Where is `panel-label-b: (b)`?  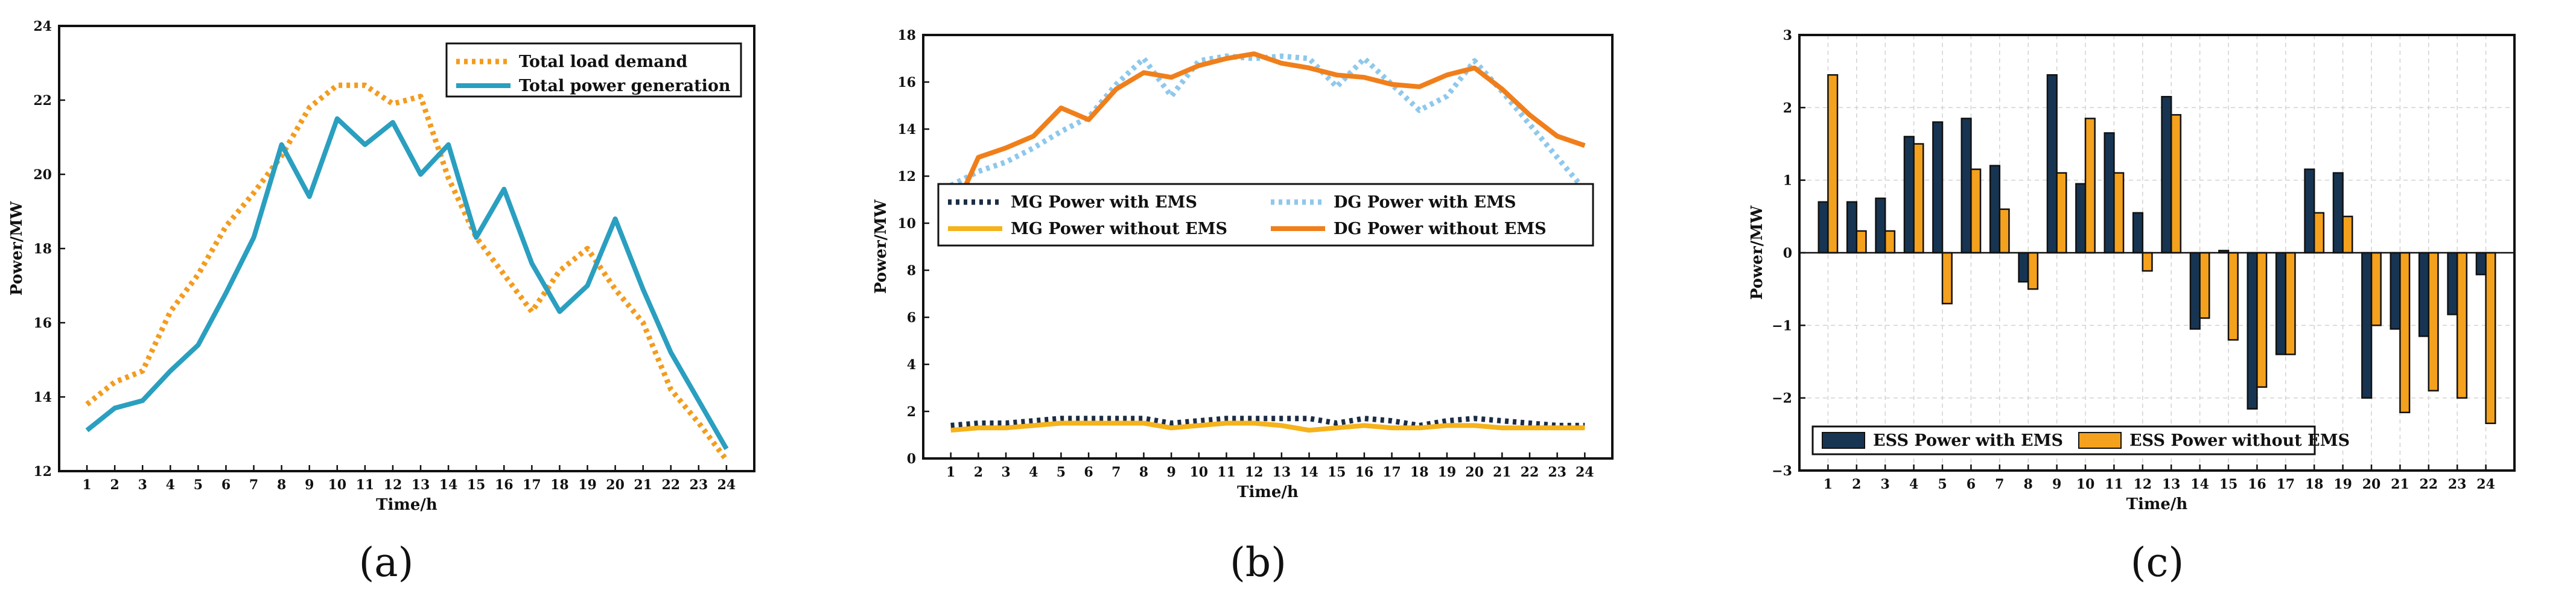
panel-label-b: (b) is located at coordinates (1258, 562).